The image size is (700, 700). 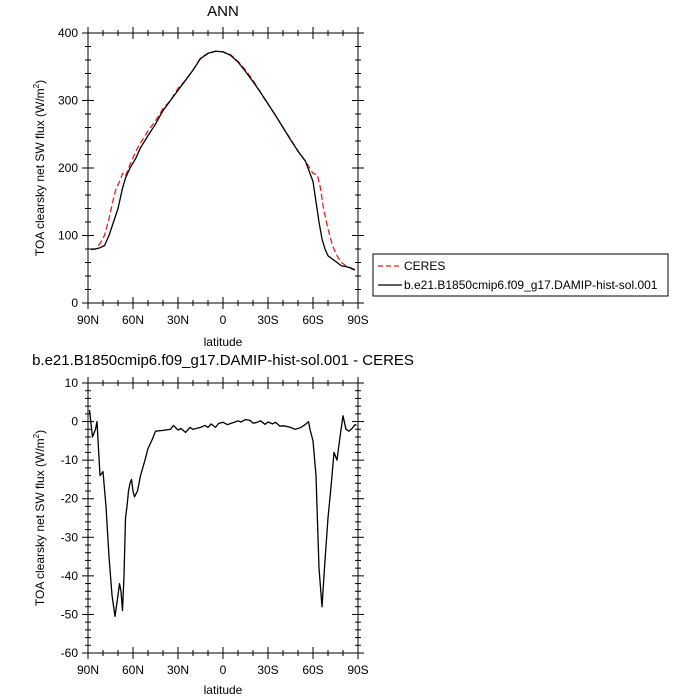 What do you see at coordinates (133, 320) in the screenshot?
I see `top-xtick-label: 60N` at bounding box center [133, 320].